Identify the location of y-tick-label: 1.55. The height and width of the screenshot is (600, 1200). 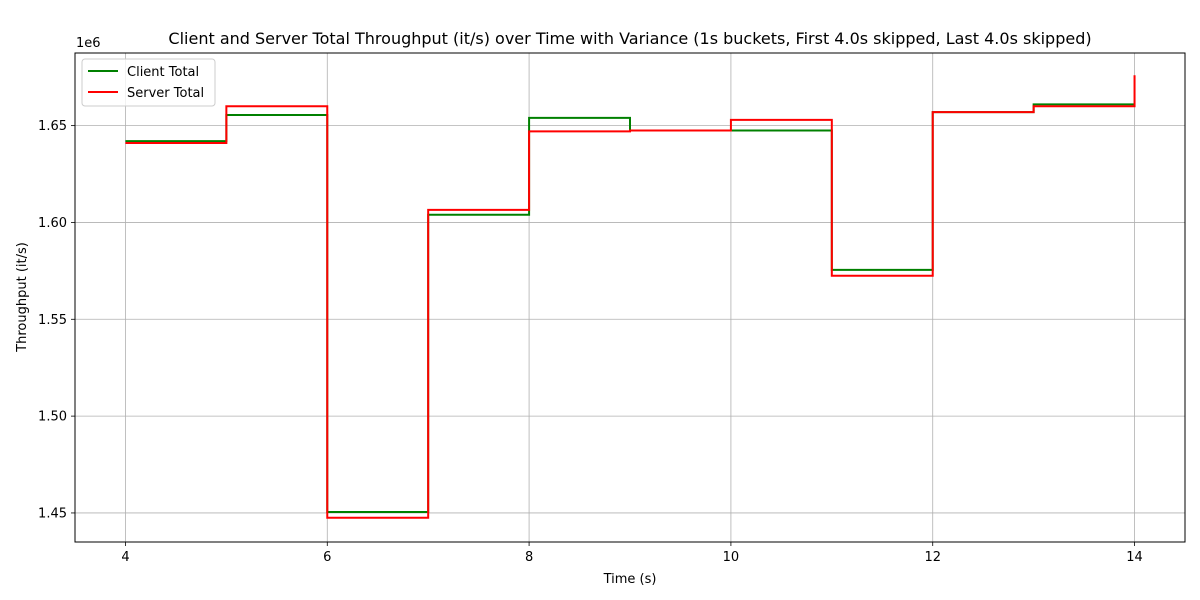
(52, 320).